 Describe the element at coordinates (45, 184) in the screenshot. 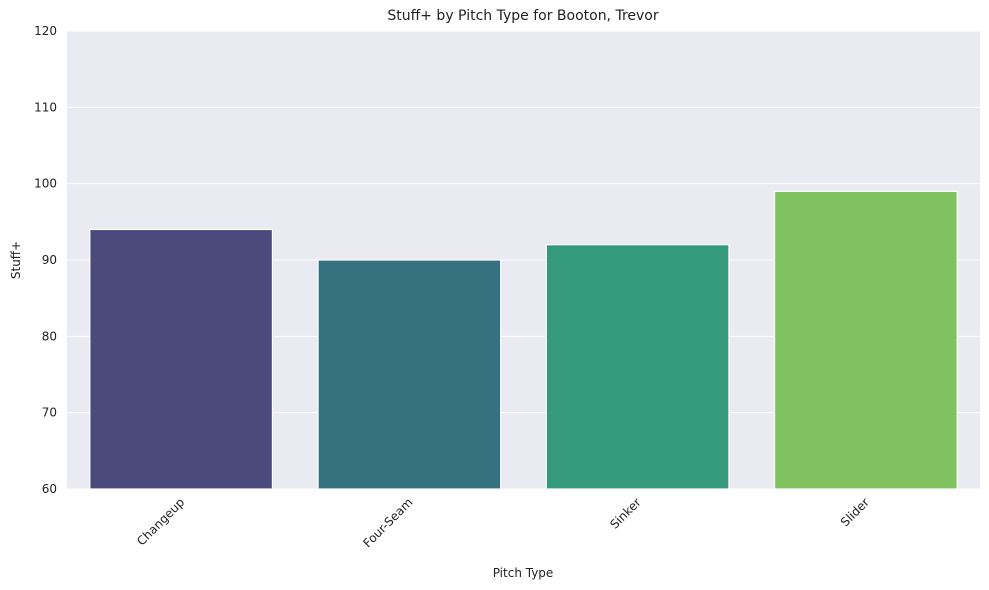

I see `y-tick-label: 100` at that location.